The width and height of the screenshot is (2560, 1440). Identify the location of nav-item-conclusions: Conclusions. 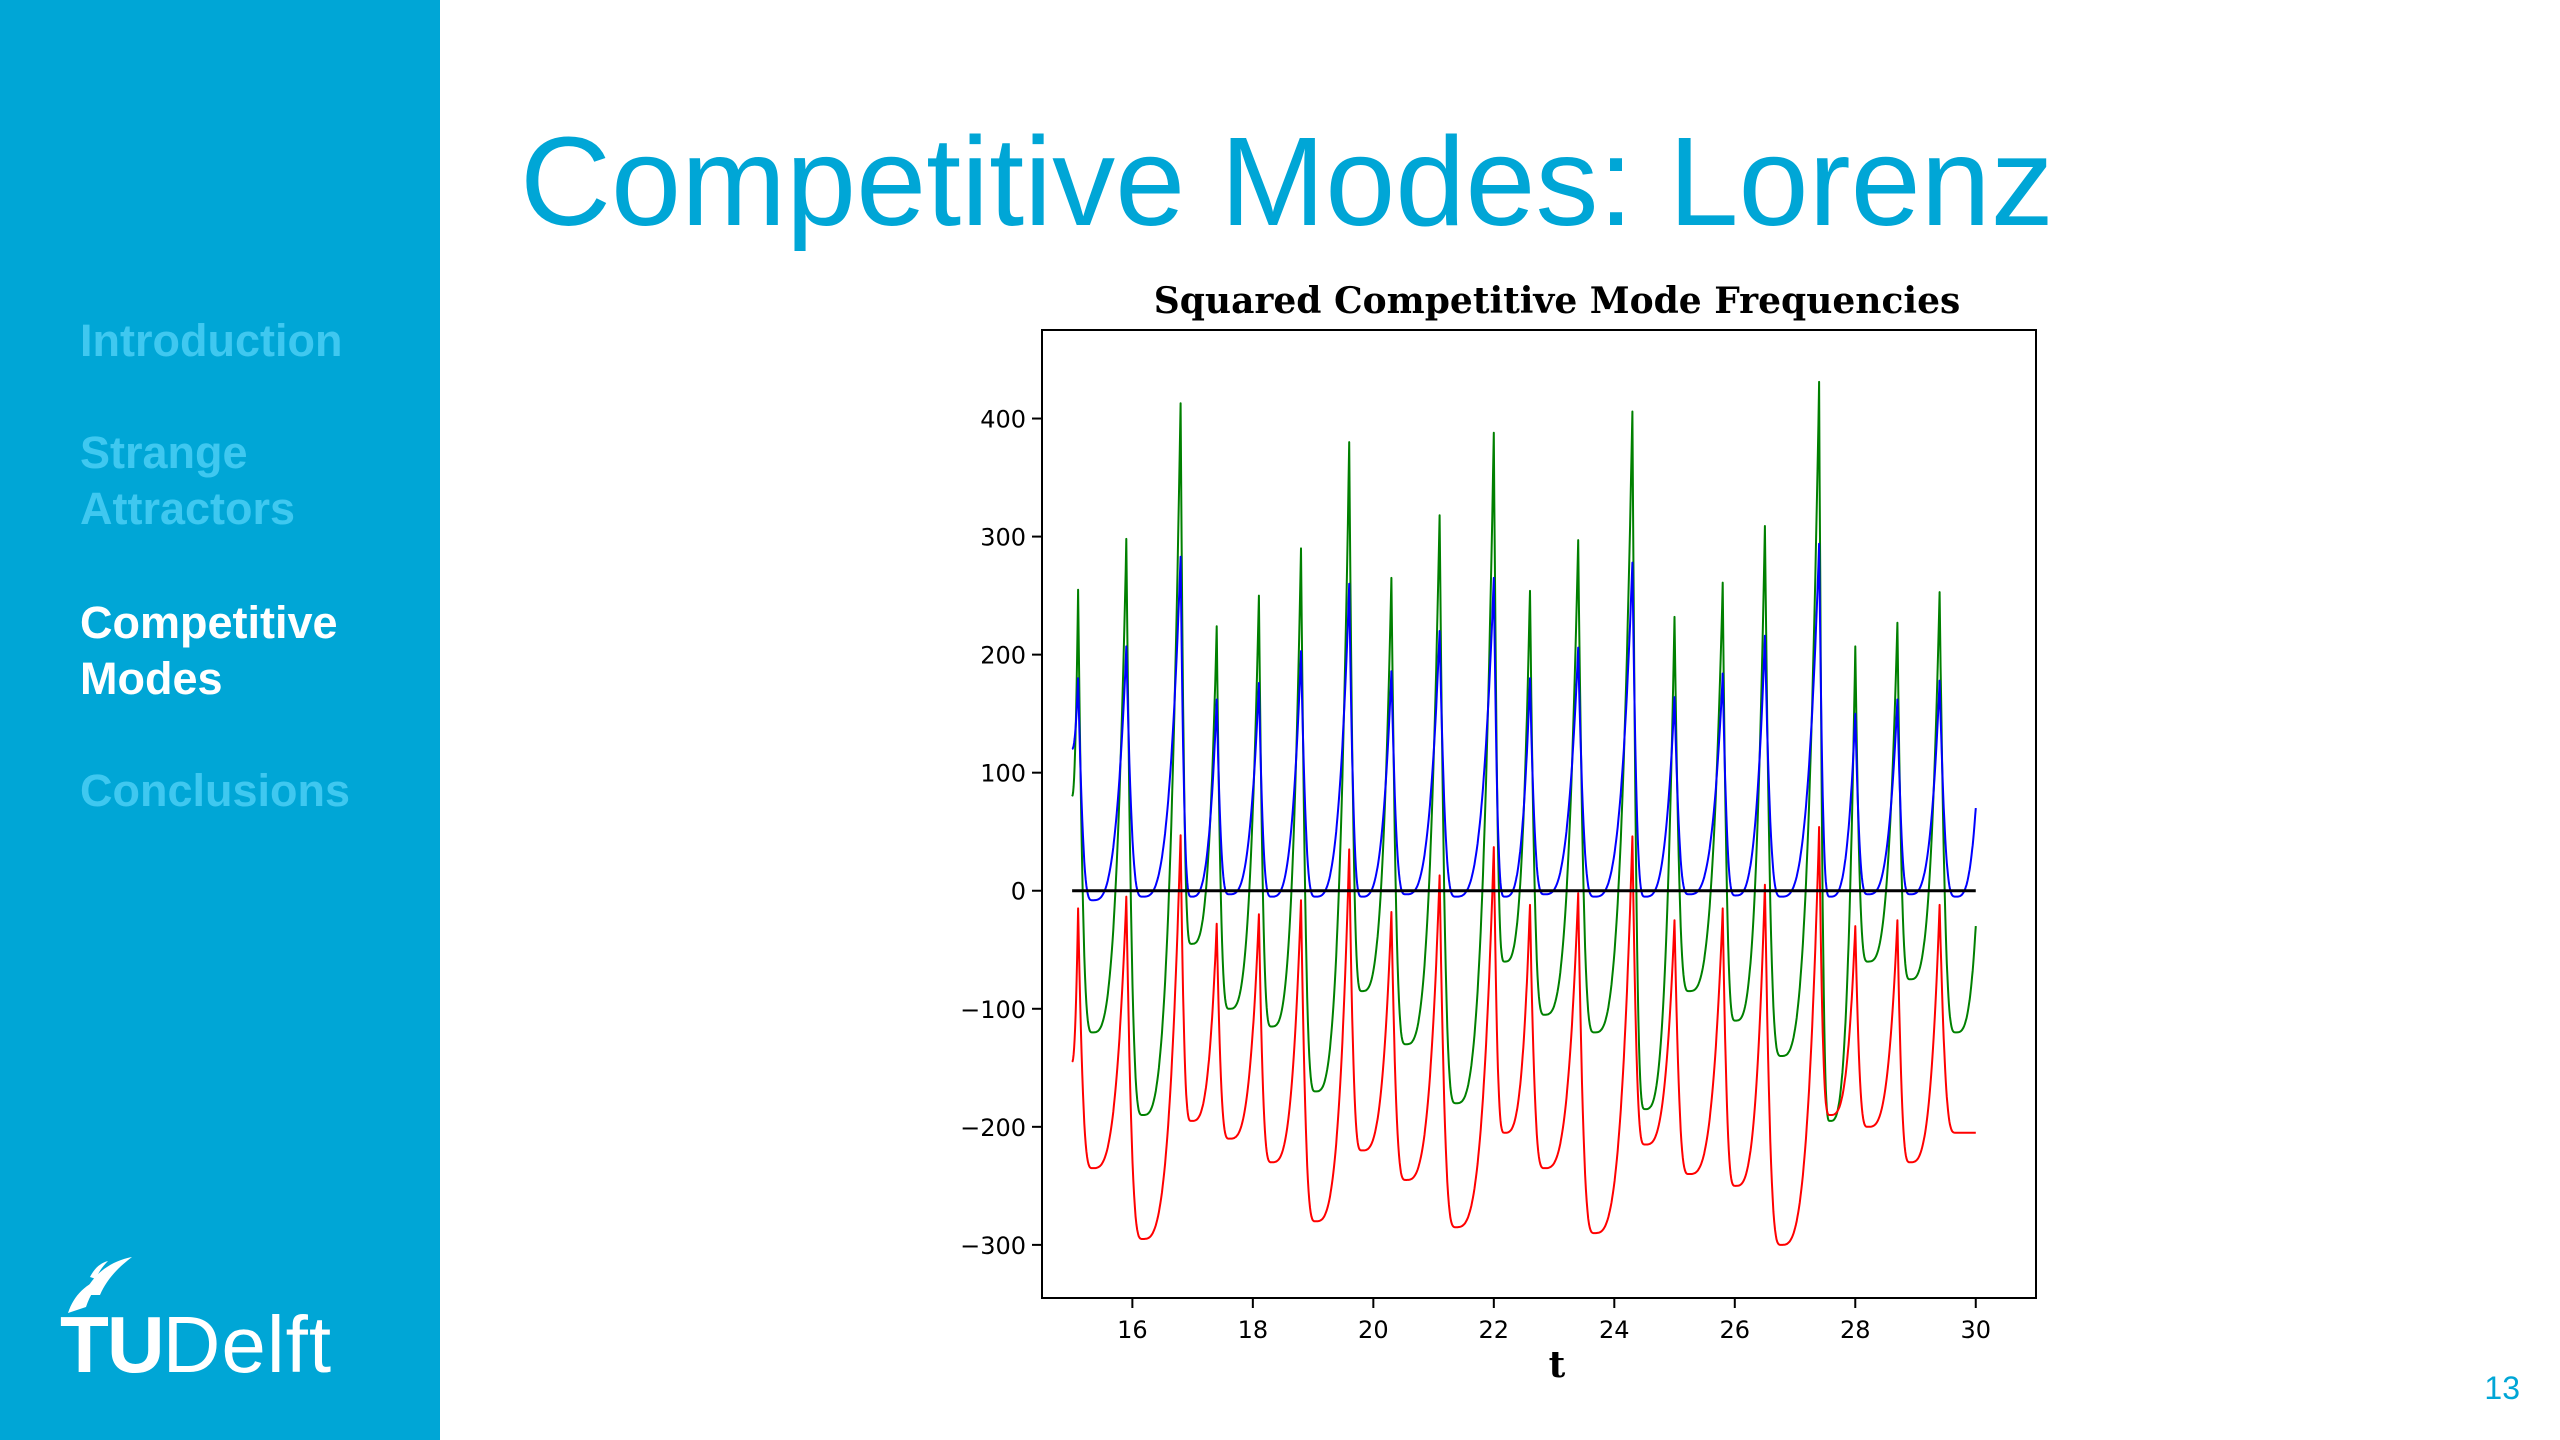
(250, 791).